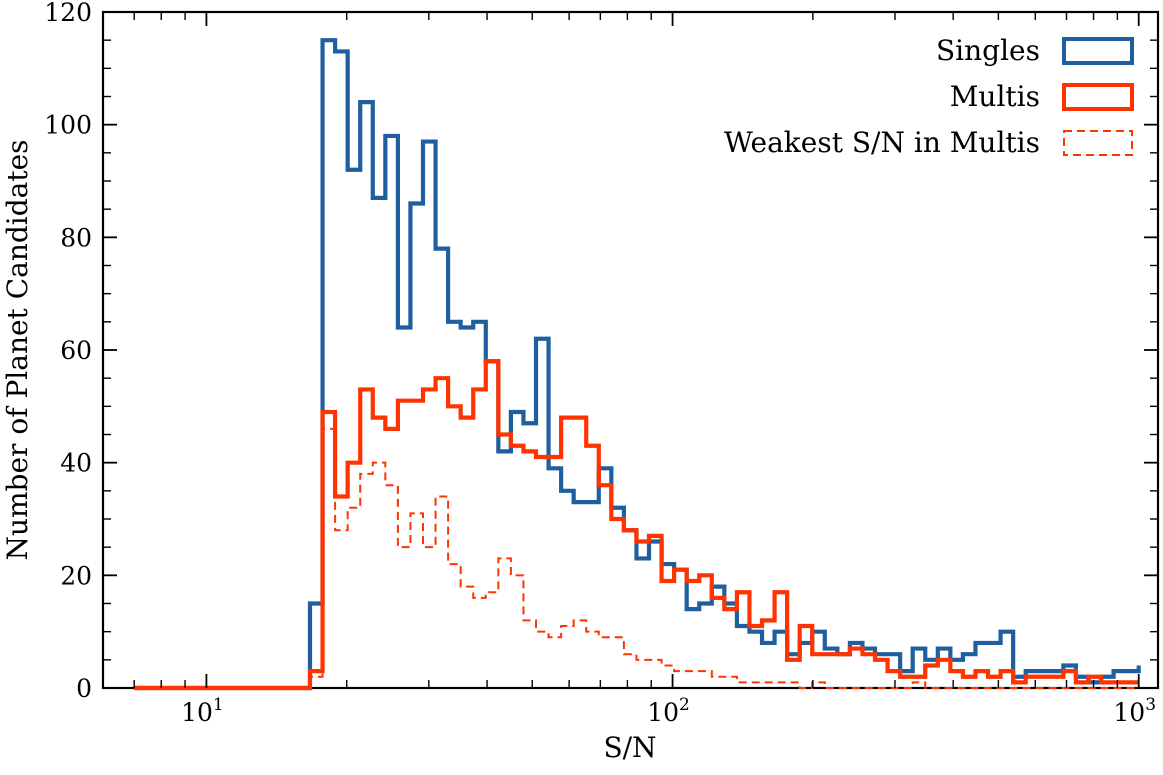  What do you see at coordinates (68, 125) in the screenshot?
I see `y-tick-label: 100` at bounding box center [68, 125].